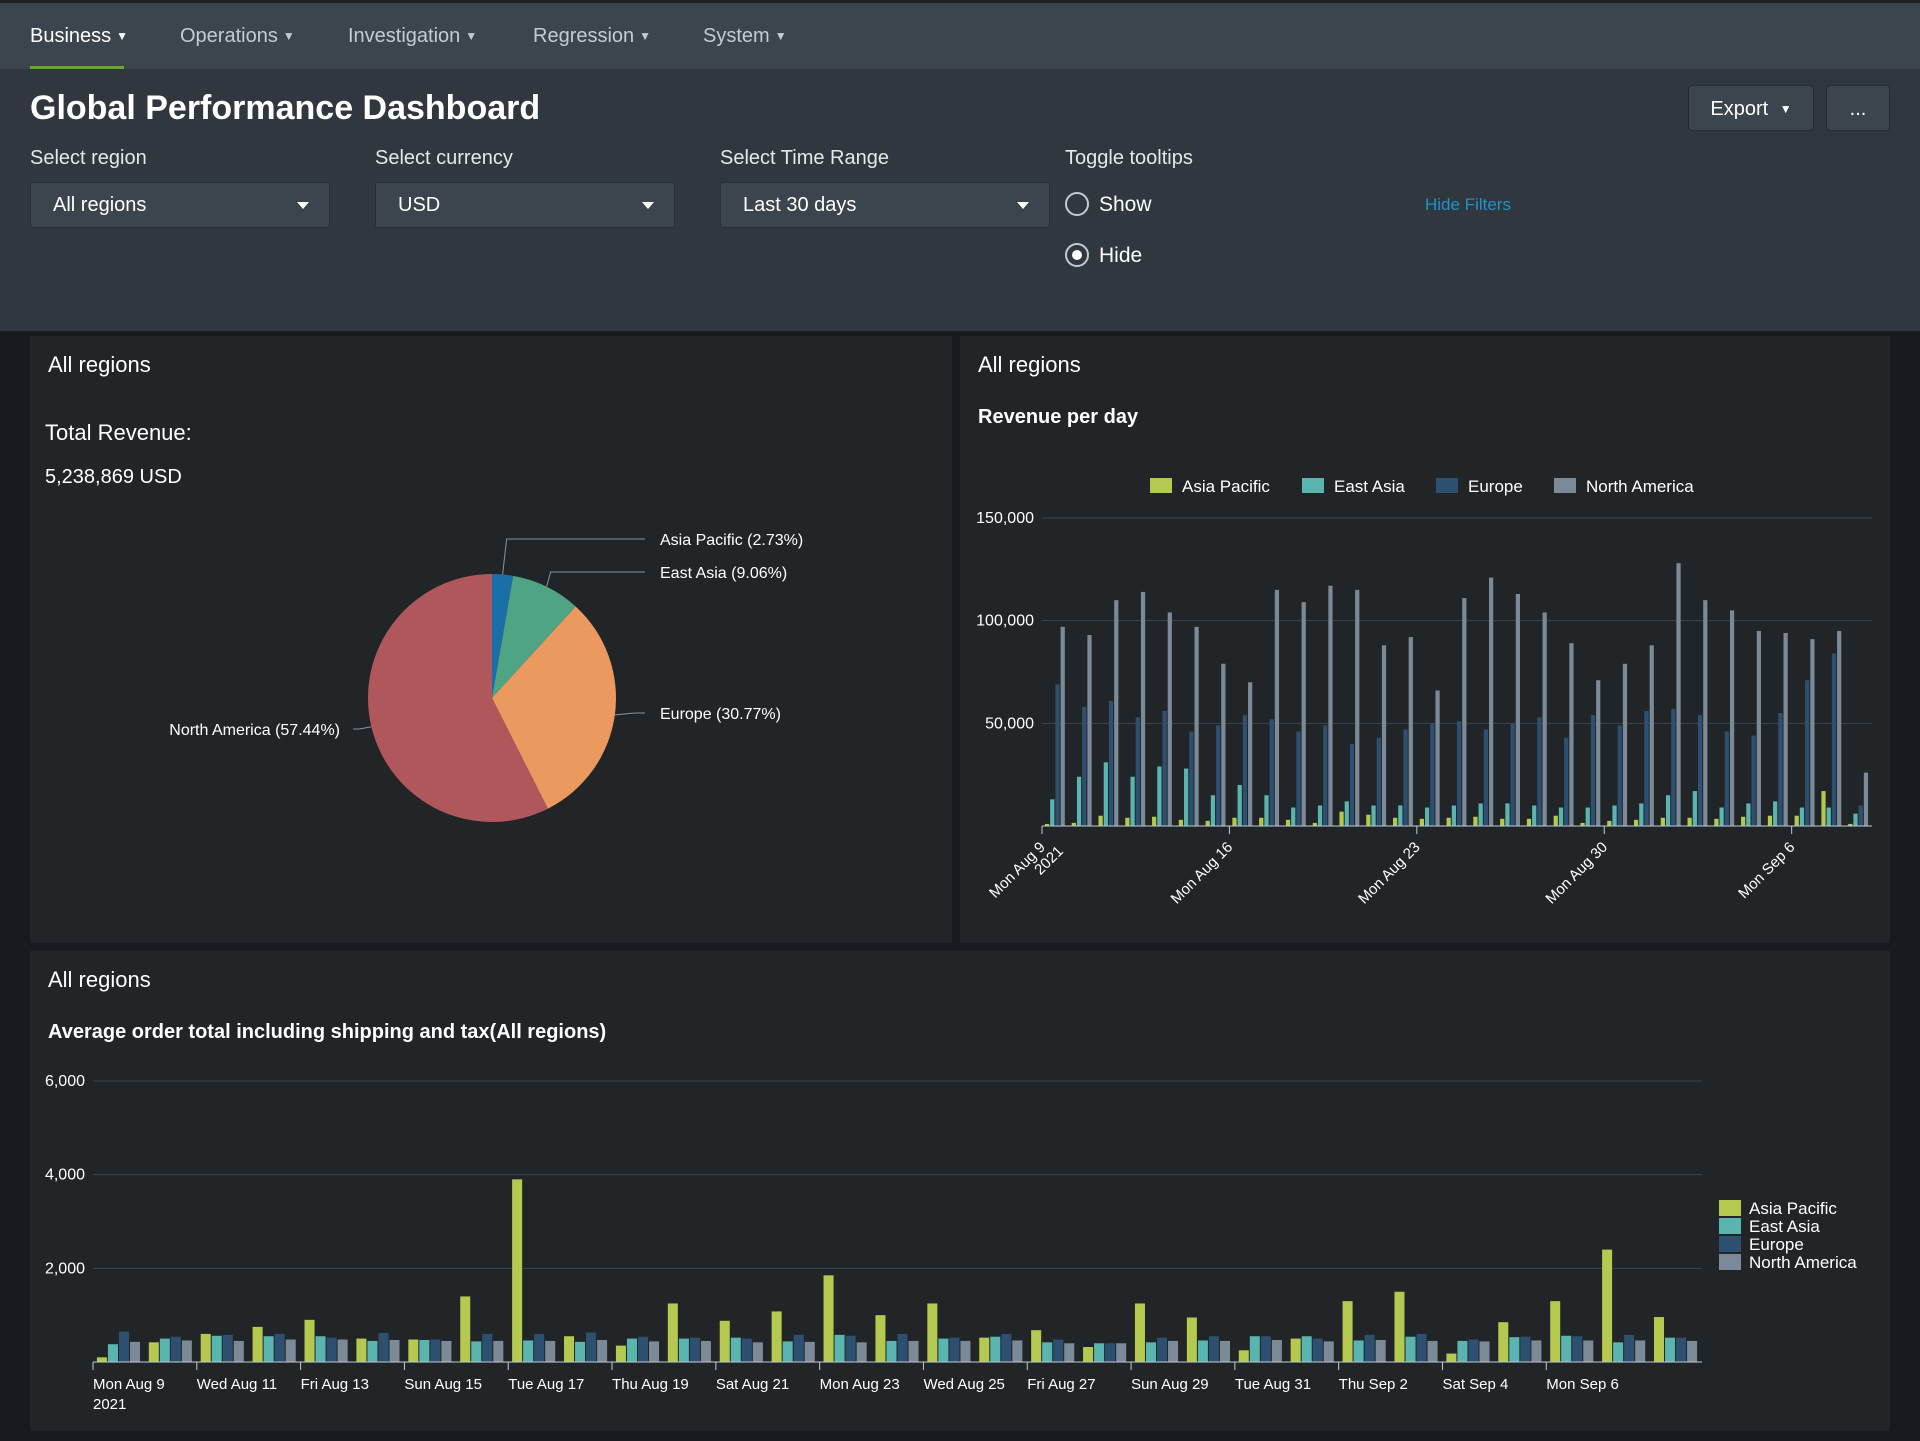 The height and width of the screenshot is (1441, 1920). I want to click on currency-select: USD, so click(525, 205).